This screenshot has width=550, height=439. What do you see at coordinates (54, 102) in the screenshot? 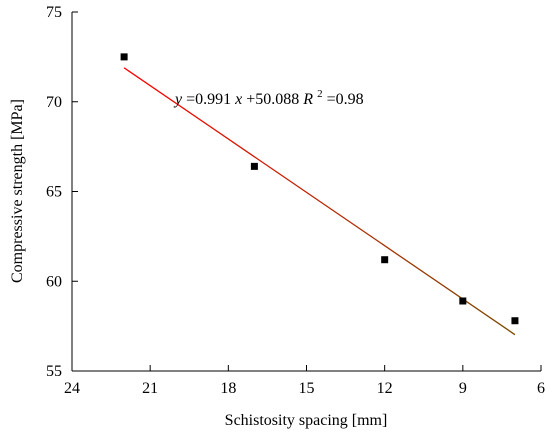
I see `y-tick-label: 70` at bounding box center [54, 102].